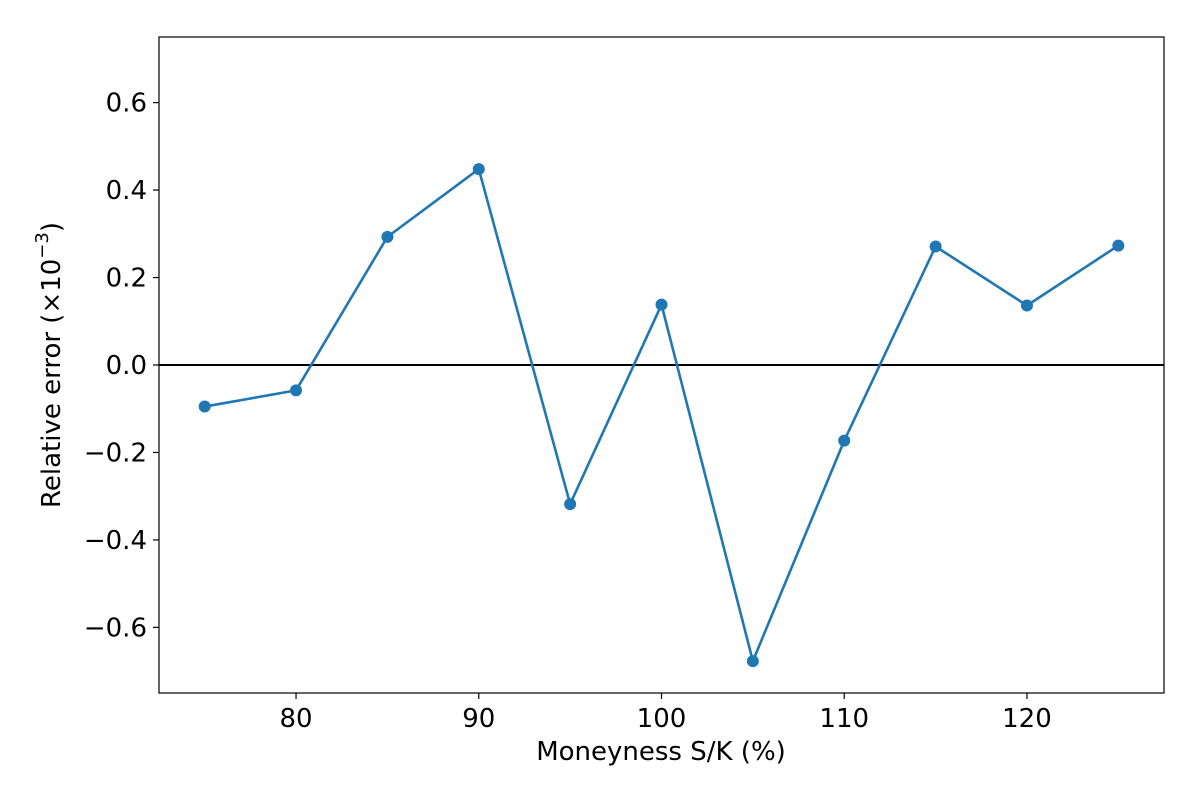 This screenshot has height=800, width=1200. What do you see at coordinates (295, 719) in the screenshot?
I see `x-tick-label: 80` at bounding box center [295, 719].